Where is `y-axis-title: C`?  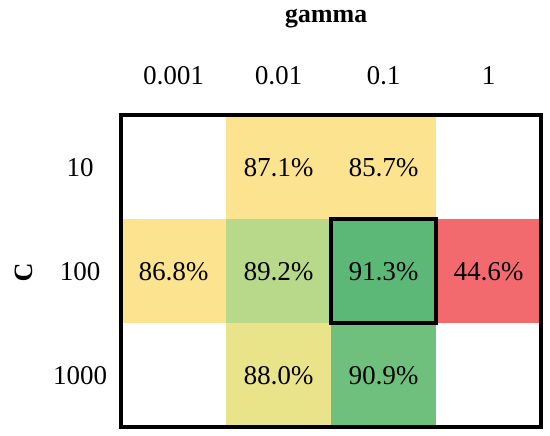
y-axis-title: C is located at coordinates (23, 272).